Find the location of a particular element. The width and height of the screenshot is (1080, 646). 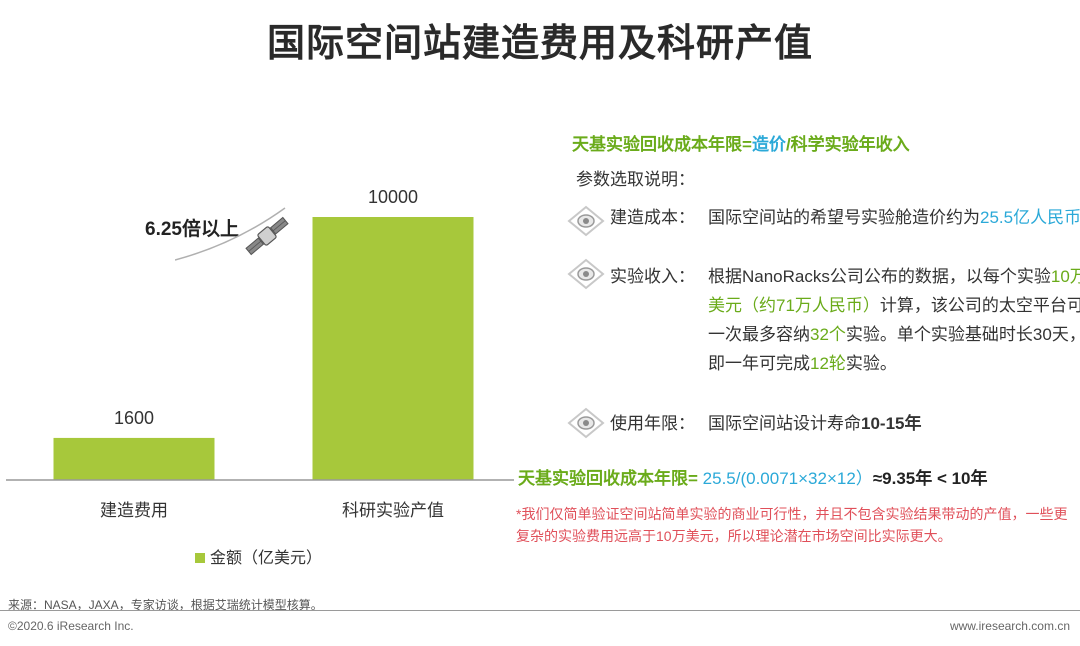

formula-label: 天基实验回收成本年限= is located at coordinates (662, 144).